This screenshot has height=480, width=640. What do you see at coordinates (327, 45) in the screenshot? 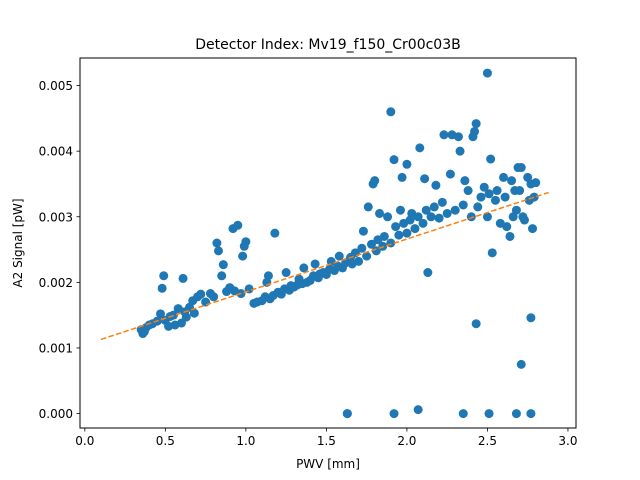
I see `chart-title: Detector Index: Mv19_f150_Cr00c03B` at bounding box center [327, 45].